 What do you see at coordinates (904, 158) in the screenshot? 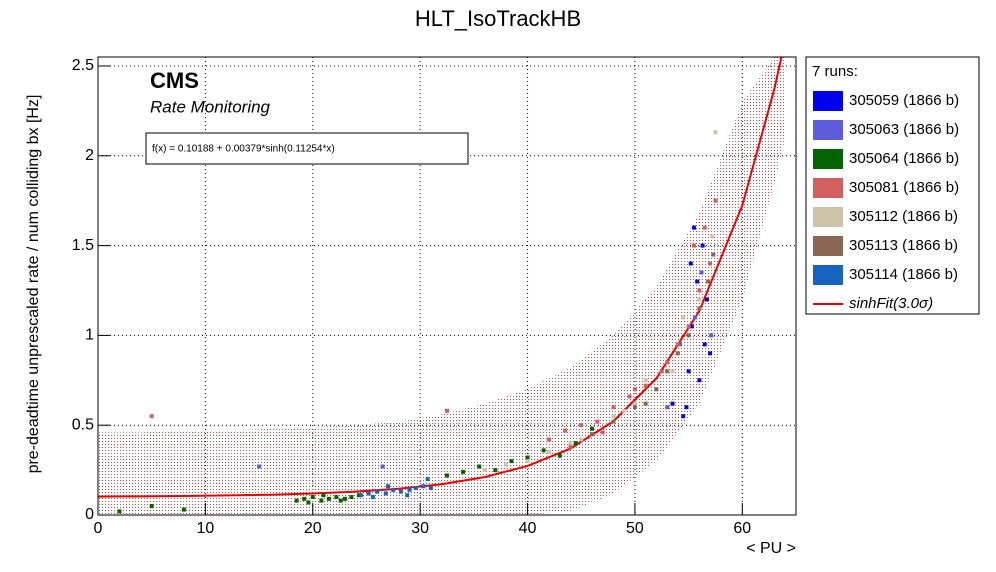
I see `legend-label: 305064 (1866 b)` at bounding box center [904, 158].